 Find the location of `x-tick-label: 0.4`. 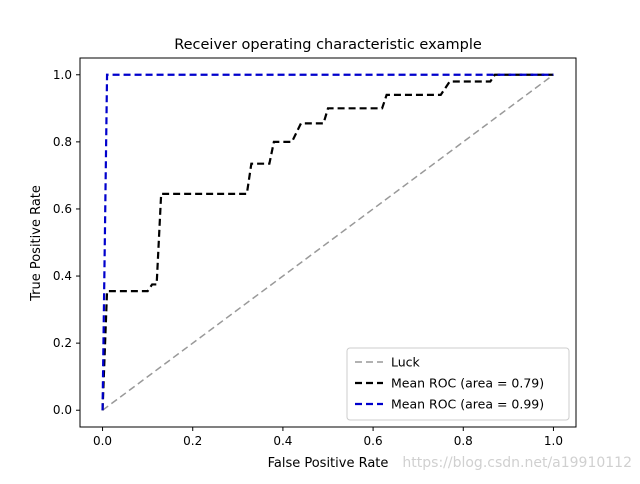

x-tick-label: 0.4 is located at coordinates (282, 441).